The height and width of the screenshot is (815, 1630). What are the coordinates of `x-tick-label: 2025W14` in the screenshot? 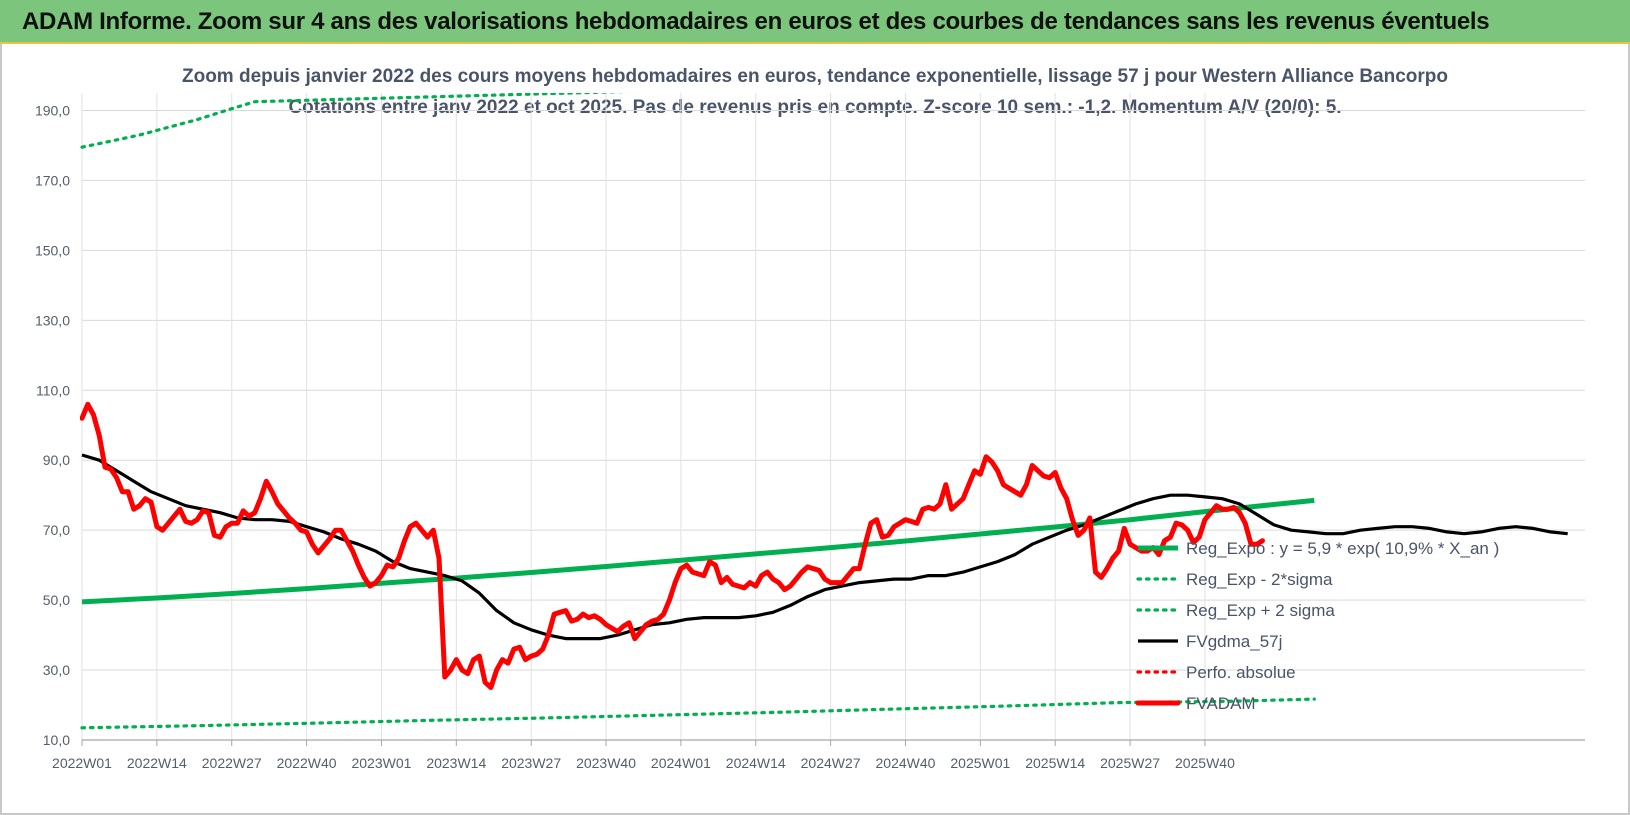 It's located at (1055, 763).